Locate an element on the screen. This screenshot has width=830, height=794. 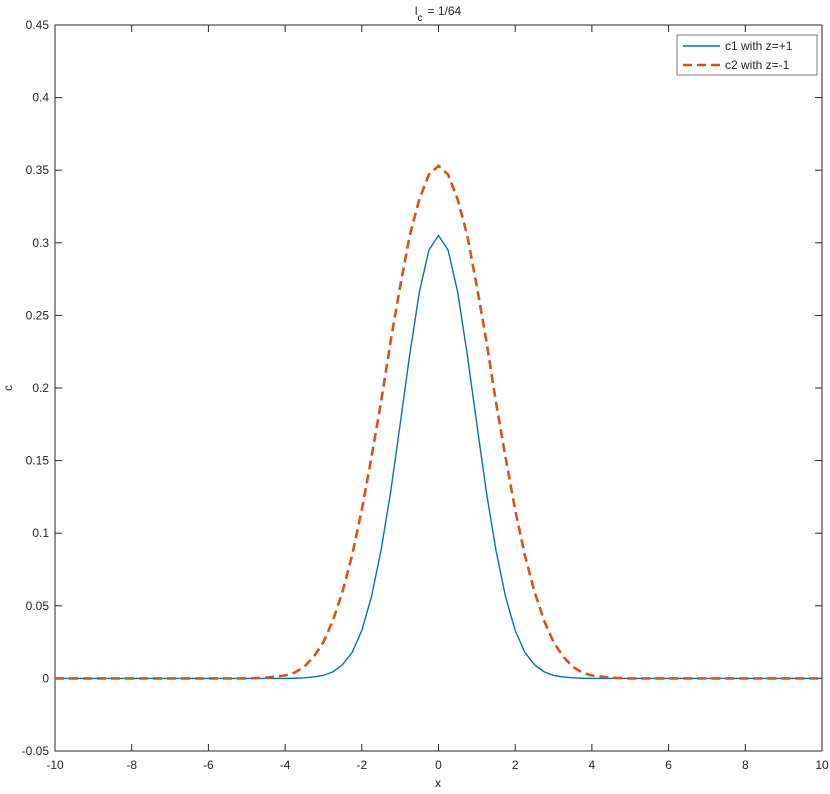
y-tick-label: 0.45 is located at coordinates (38, 25).